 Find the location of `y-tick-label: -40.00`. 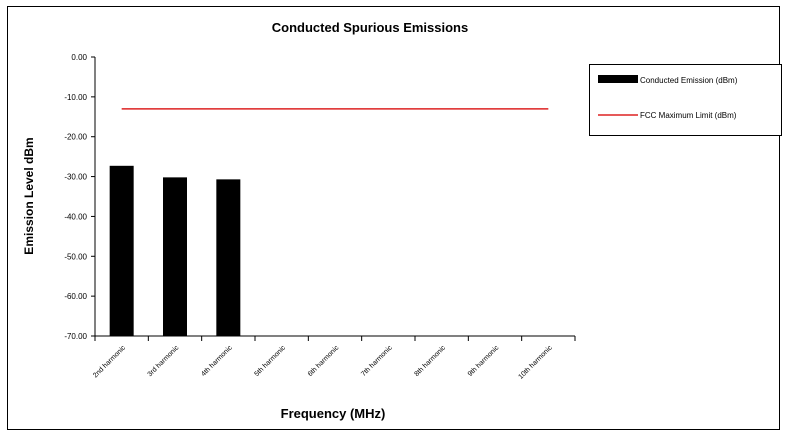

y-tick-label: -40.00 is located at coordinates (75, 216).